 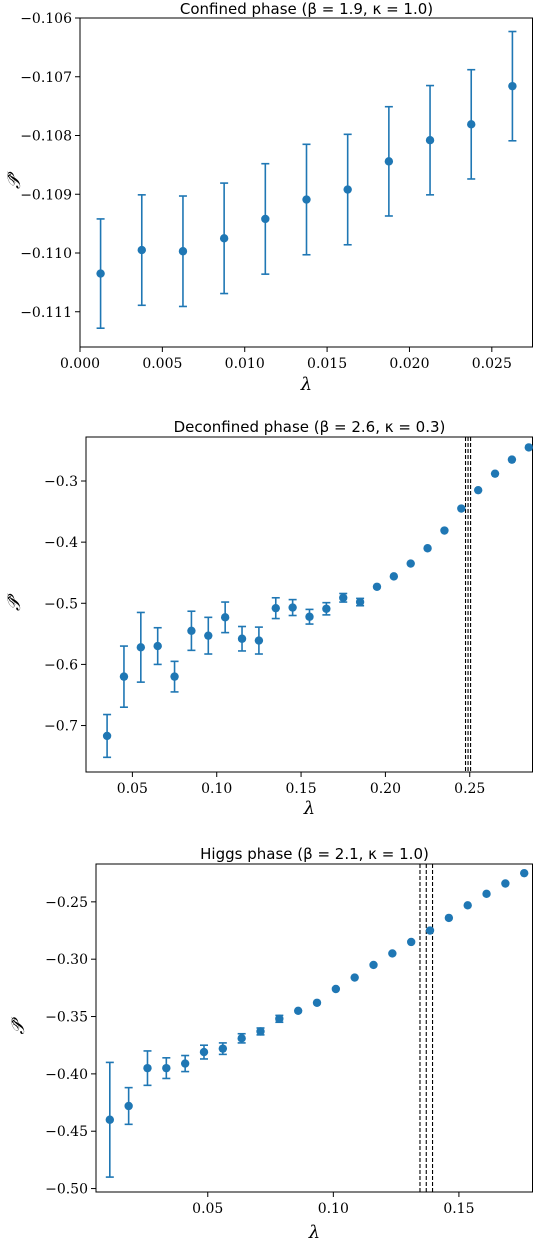 I want to click on y-tick-label: −0.111, so click(x=46, y=313).